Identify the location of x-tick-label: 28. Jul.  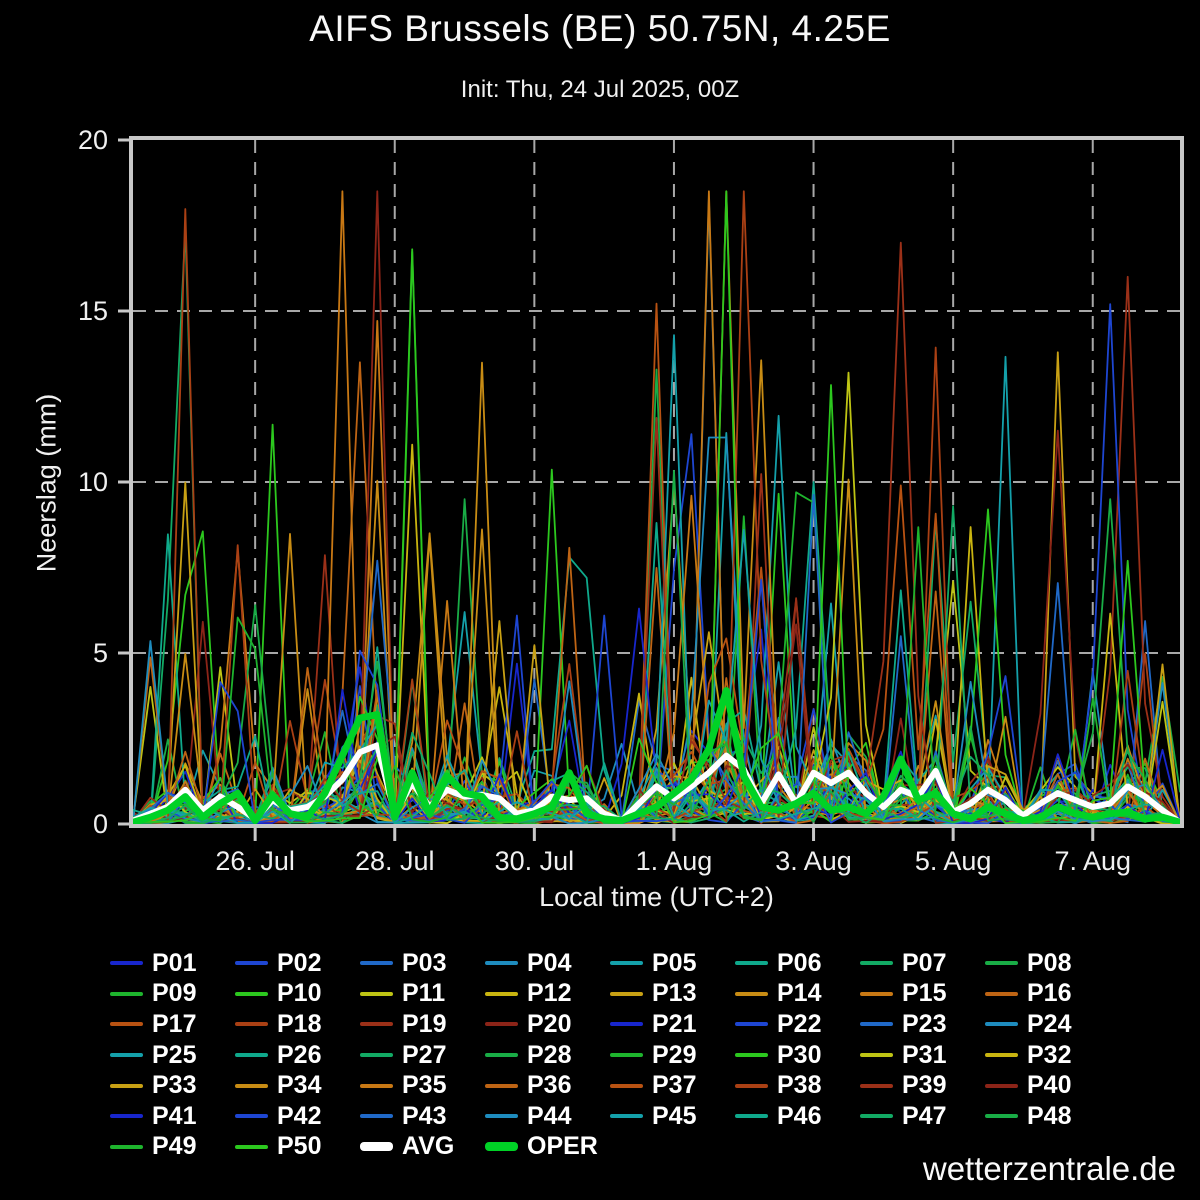
(395, 861).